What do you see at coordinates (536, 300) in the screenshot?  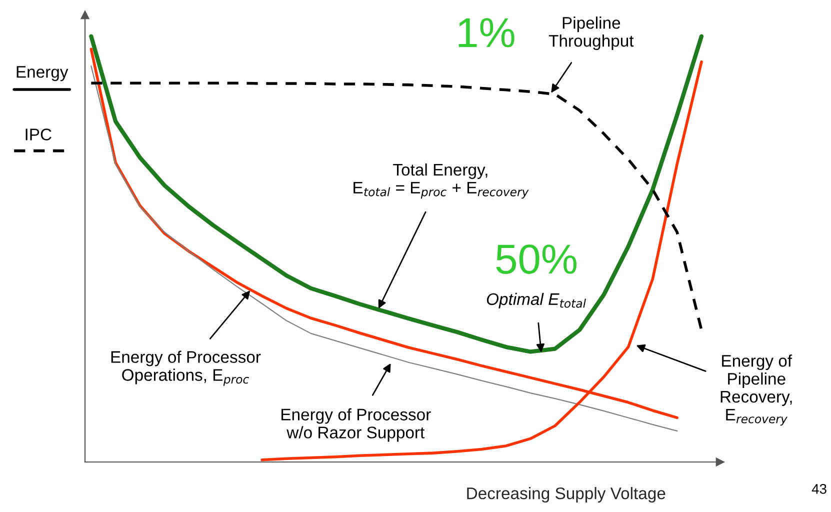 I see `annotation: Optimal E$_{total}$` at bounding box center [536, 300].